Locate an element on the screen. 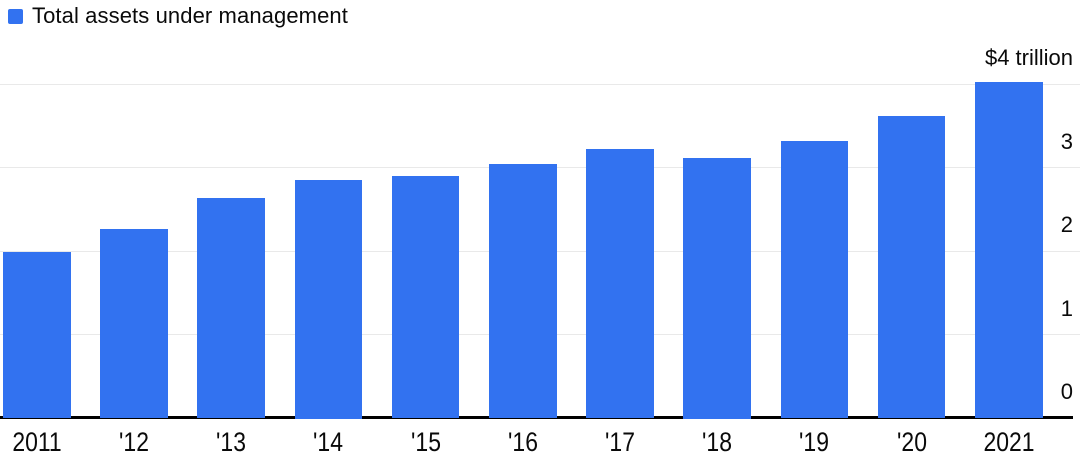  x-tick-label-2021: 2021 is located at coordinates (1009, 442).